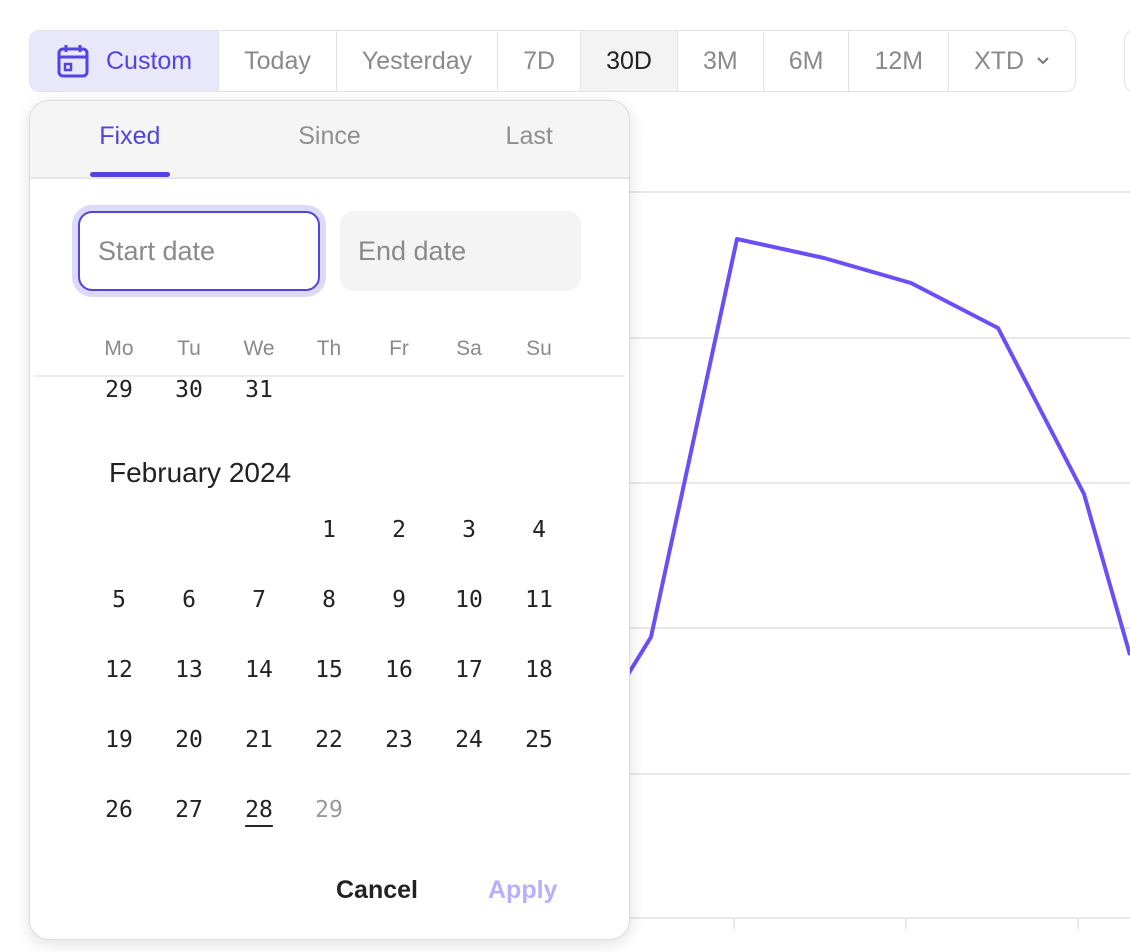 This screenshot has width=1130, height=952. What do you see at coordinates (259, 740) in the screenshot?
I see `day: 21` at bounding box center [259, 740].